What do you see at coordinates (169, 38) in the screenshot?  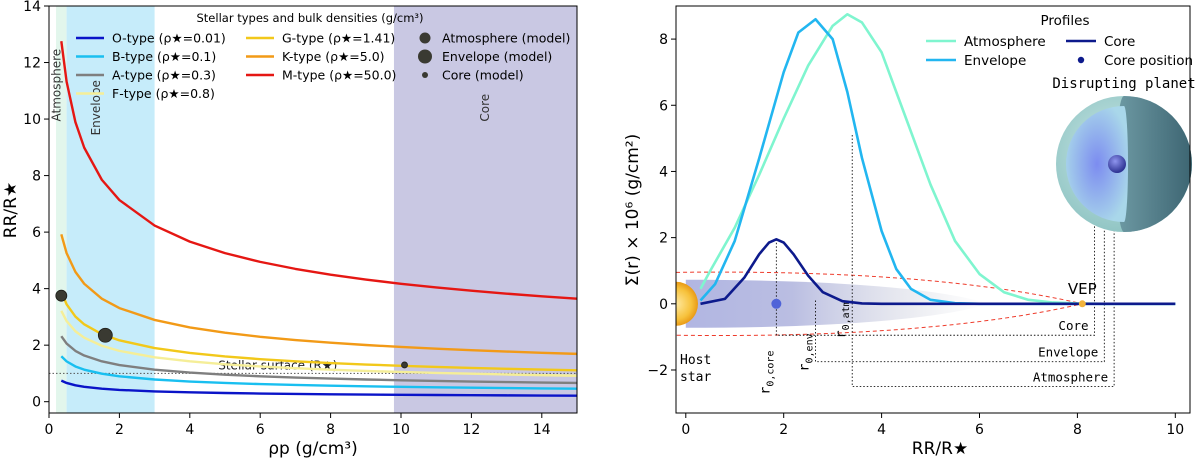 I see `legend-label: O-type (ρ★=0.01)` at bounding box center [169, 38].